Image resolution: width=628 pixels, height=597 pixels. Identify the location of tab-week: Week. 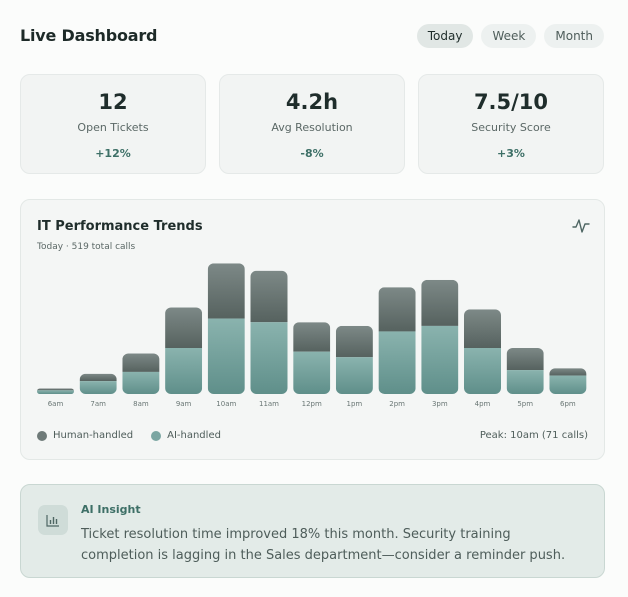
(509, 36).